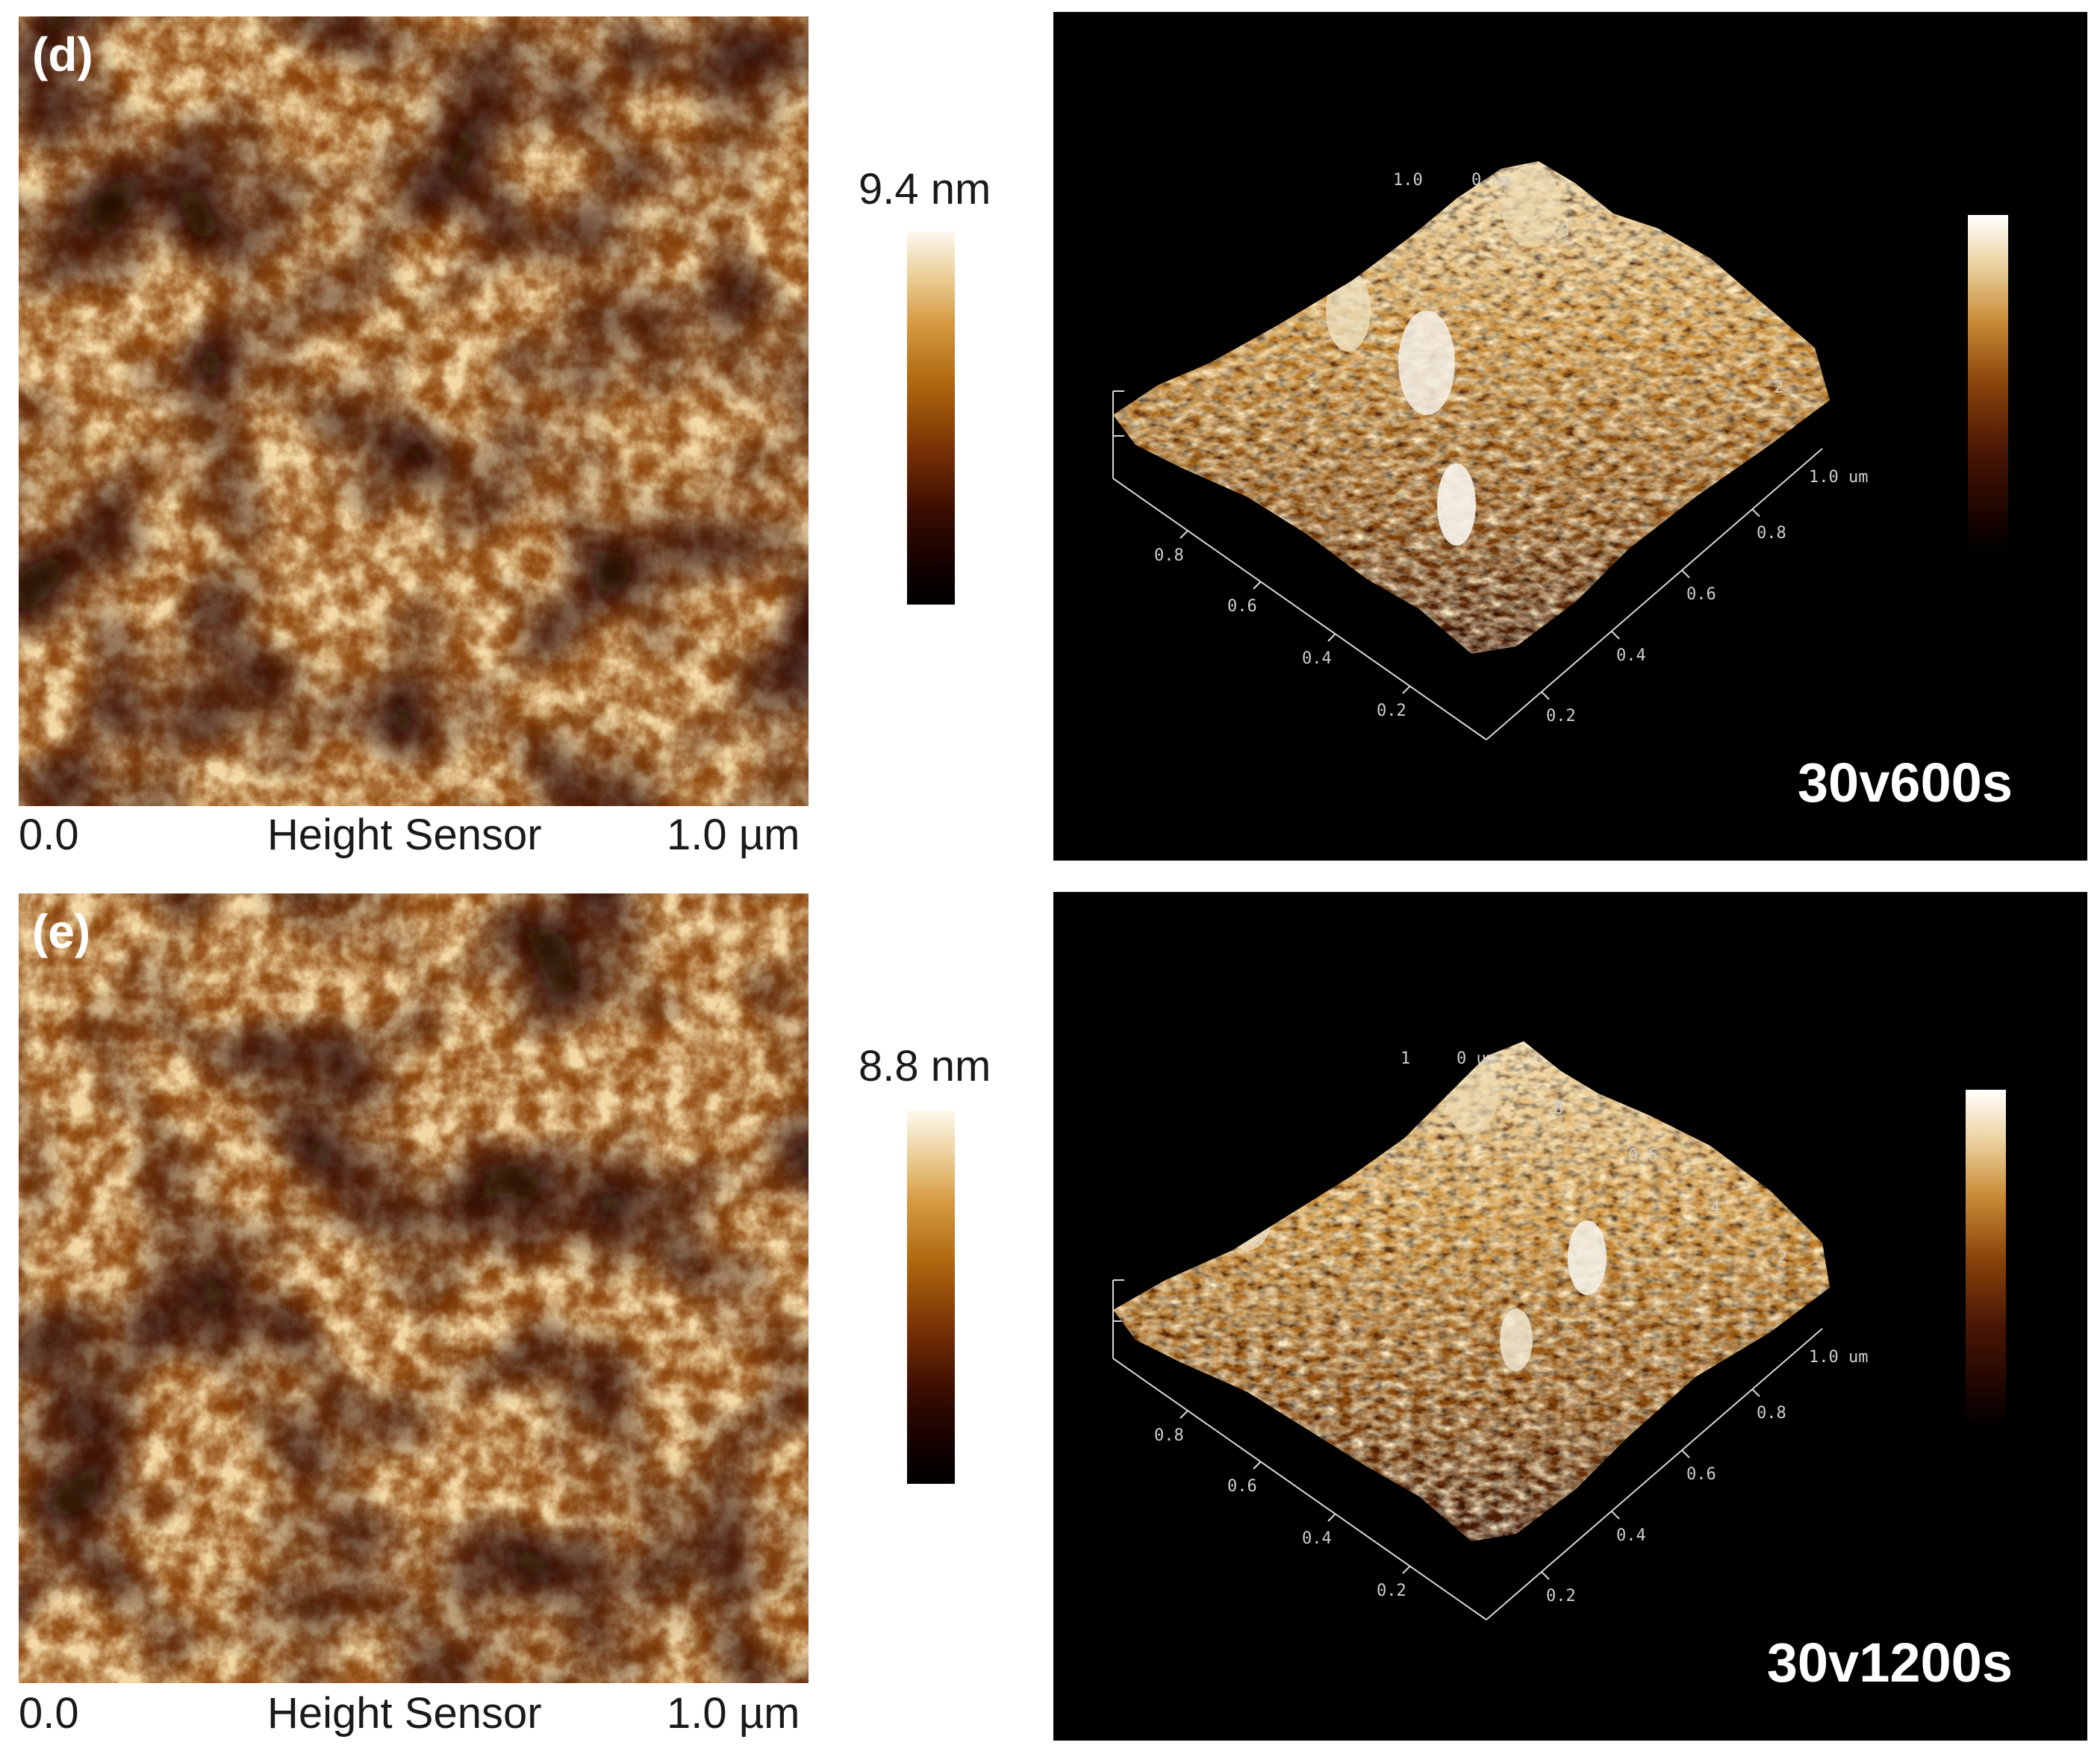 The width and height of the screenshot is (2100, 1760). I want to click on axis3d-back-tick: 4, so click(1715, 1208).